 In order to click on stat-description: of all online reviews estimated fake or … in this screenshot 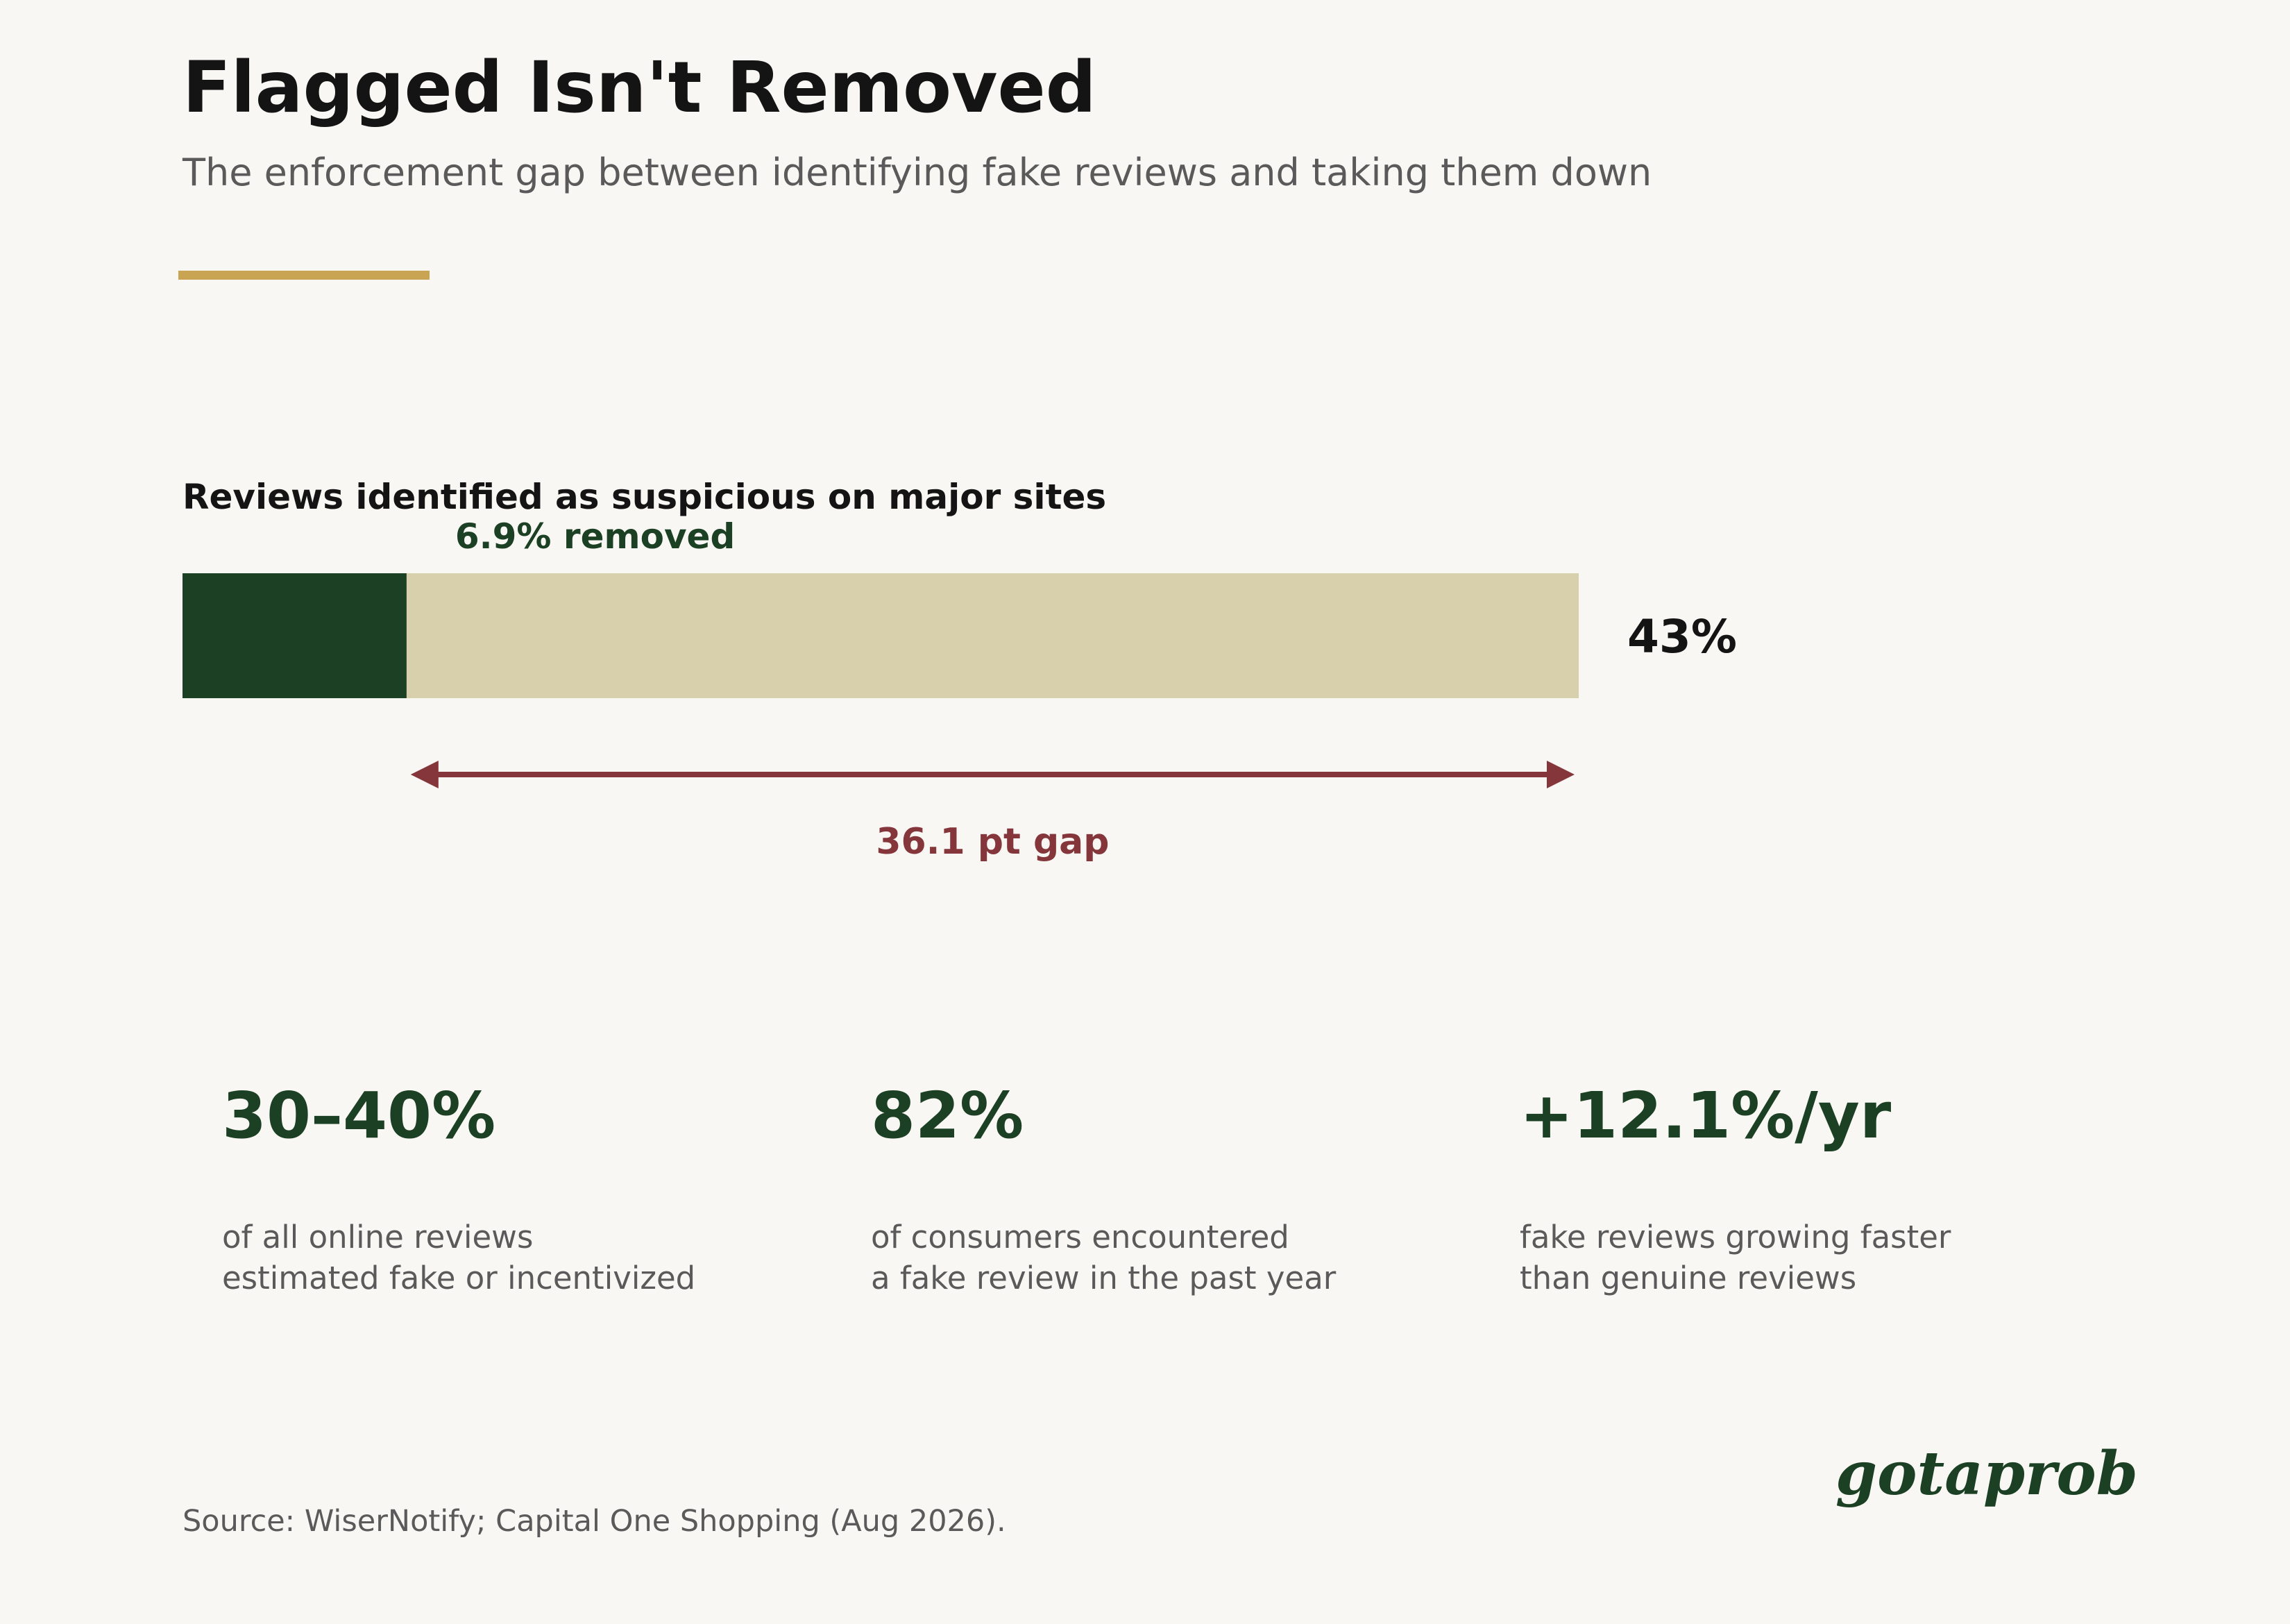, I will do `click(458, 1258)`.